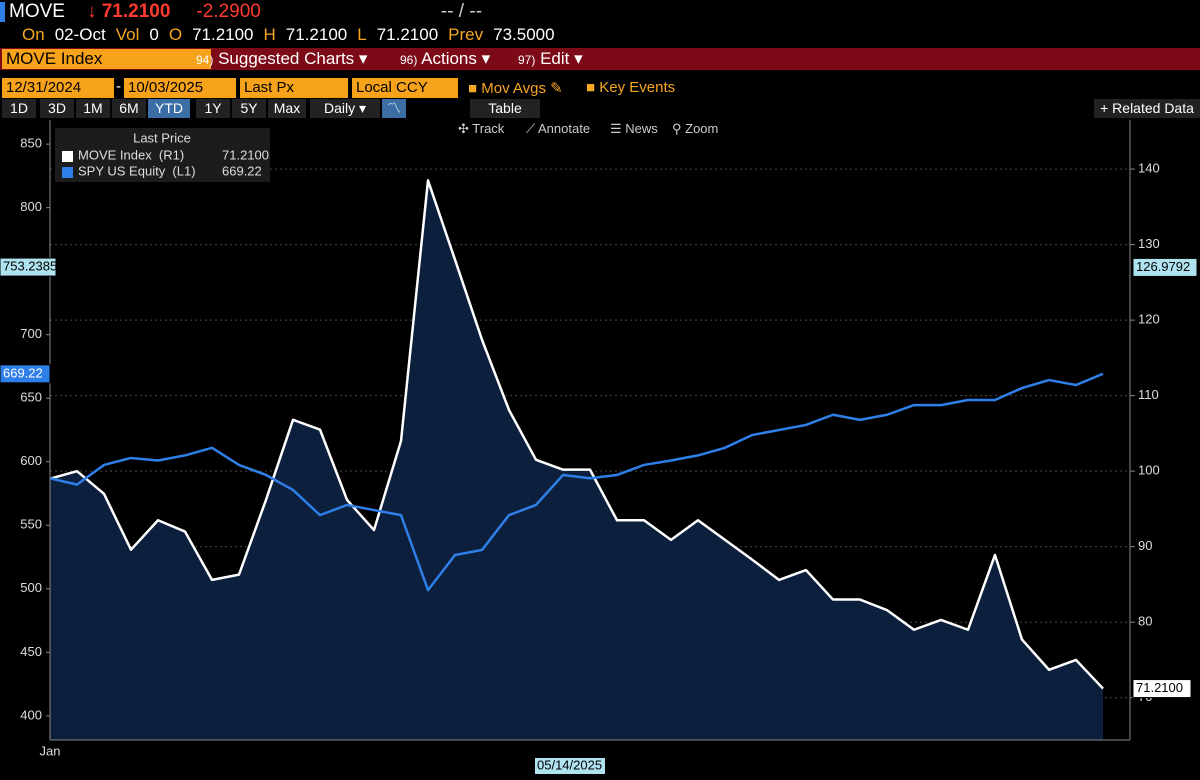 The width and height of the screenshot is (1200, 780). Describe the element at coordinates (31, 524) in the screenshot. I see `y-tick-label: 550` at that location.